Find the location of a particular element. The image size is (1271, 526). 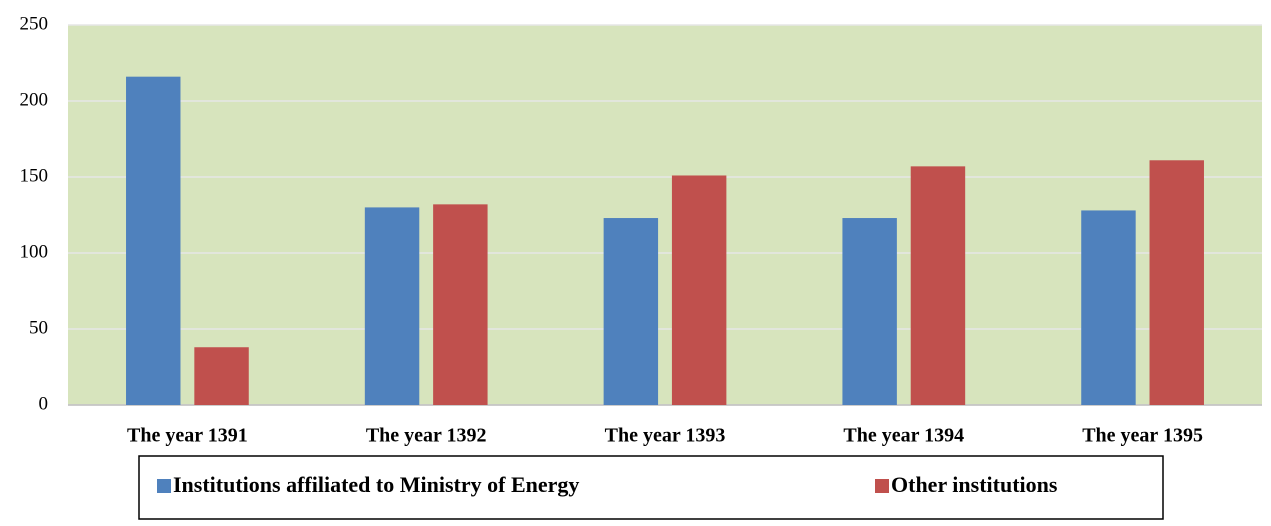

x-tick-label: The year 1394 is located at coordinates (903, 436).